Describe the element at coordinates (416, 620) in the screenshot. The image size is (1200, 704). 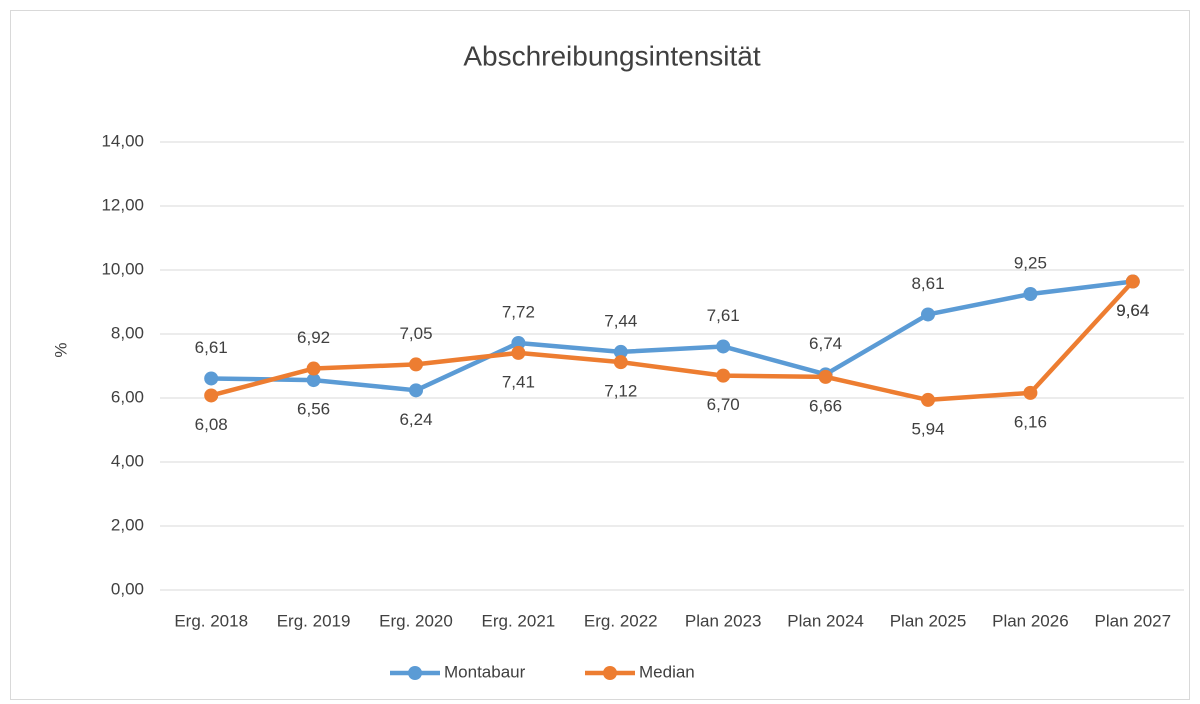
I see `x-tick-label: Erg. 2020` at that location.